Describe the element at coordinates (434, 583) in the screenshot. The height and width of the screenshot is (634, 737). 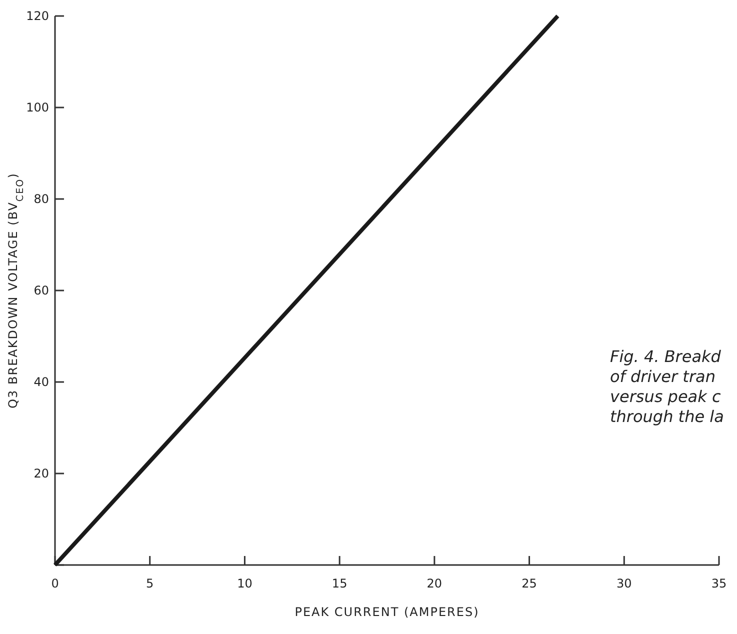
I see `x-tick-label: 20` at that location.